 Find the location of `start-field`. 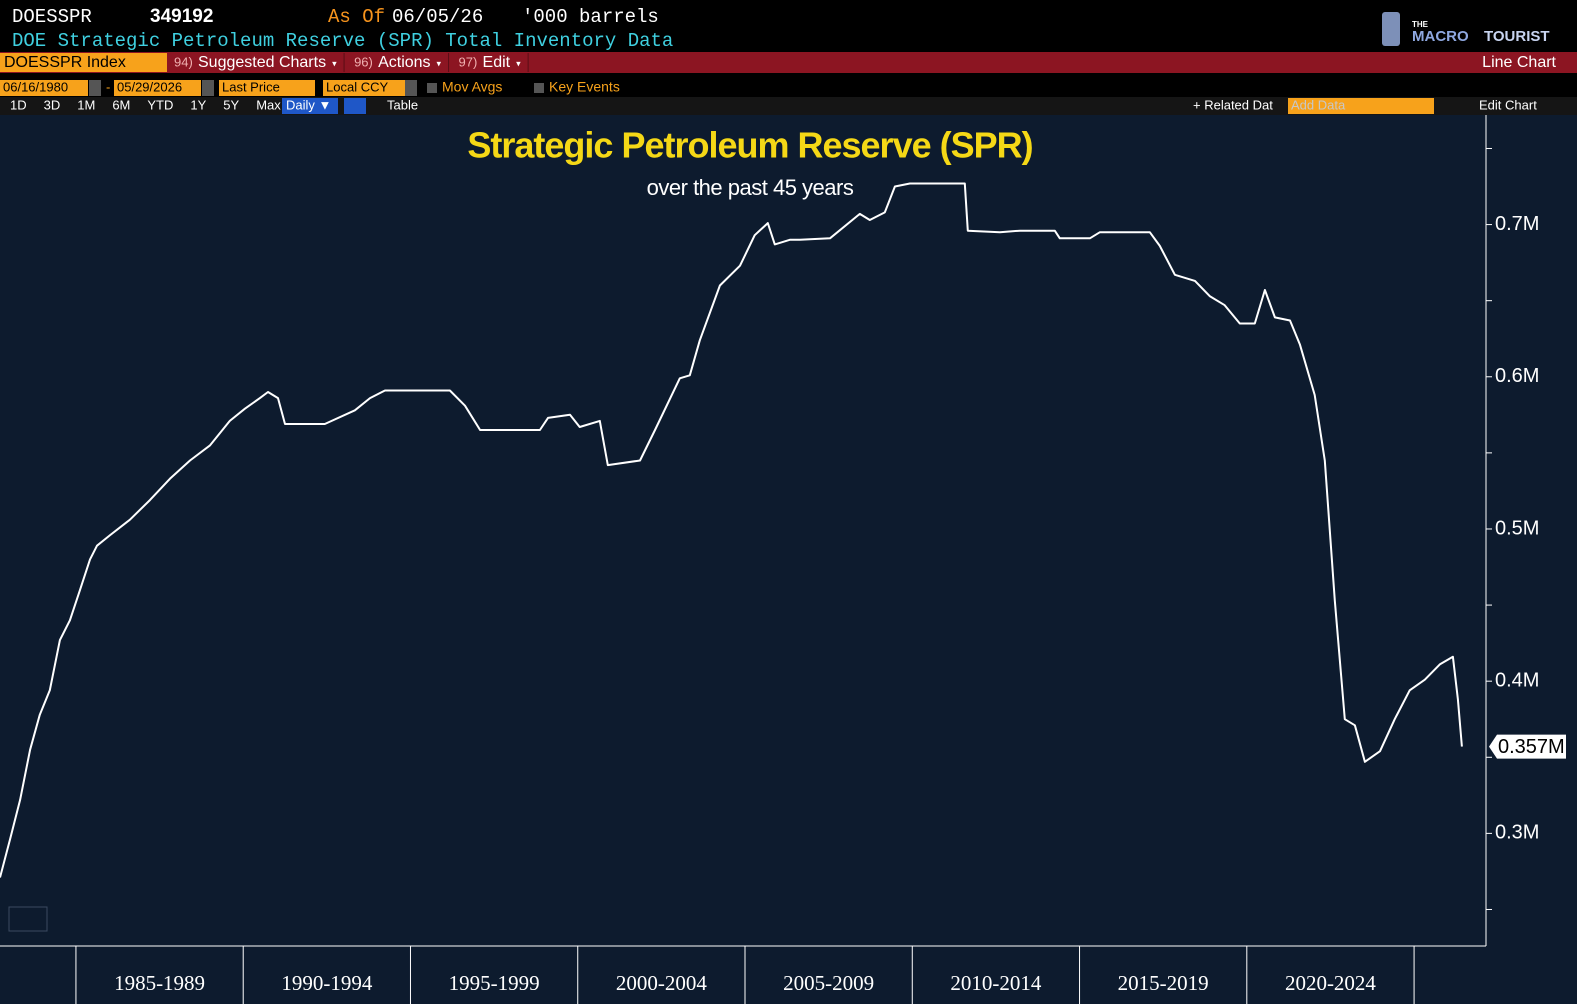

start-field is located at coordinates (44, 88).